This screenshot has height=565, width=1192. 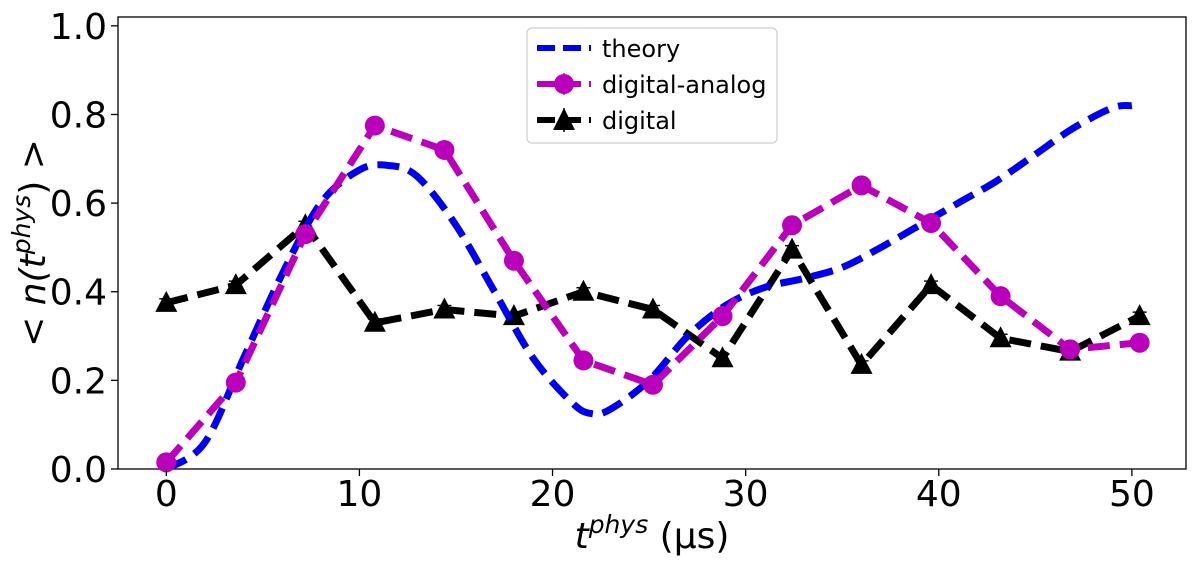 I want to click on y-axis-label: < n(tphys) >, so click(x=30, y=243).